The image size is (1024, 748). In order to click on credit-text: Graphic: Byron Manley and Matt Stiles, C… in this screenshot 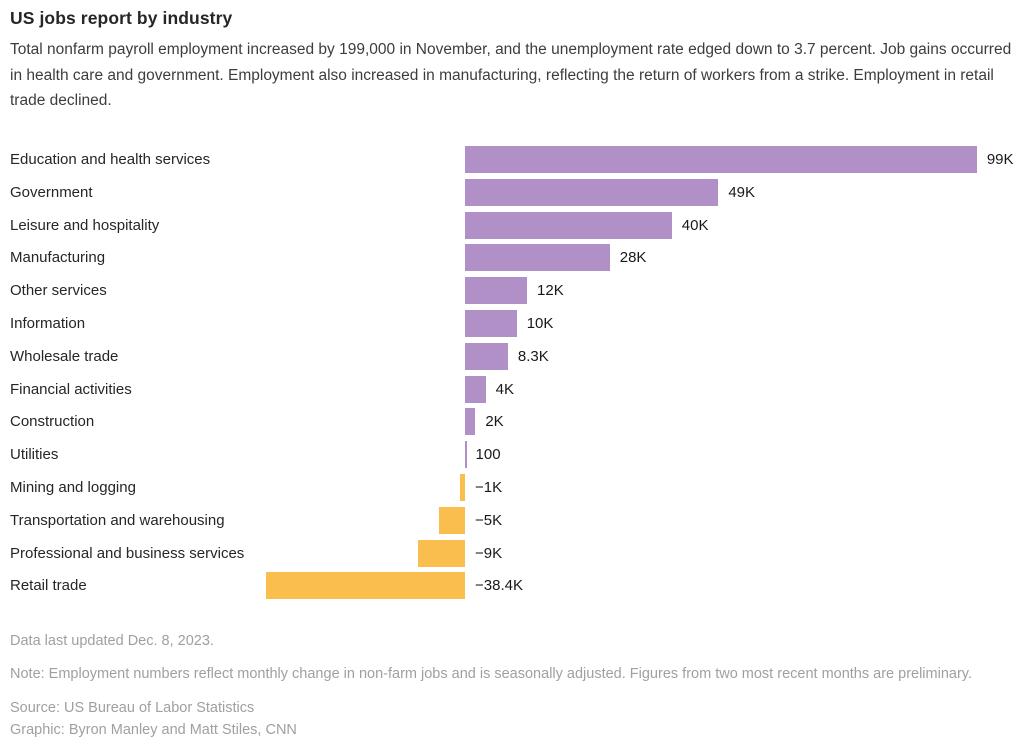, I will do `click(153, 730)`.